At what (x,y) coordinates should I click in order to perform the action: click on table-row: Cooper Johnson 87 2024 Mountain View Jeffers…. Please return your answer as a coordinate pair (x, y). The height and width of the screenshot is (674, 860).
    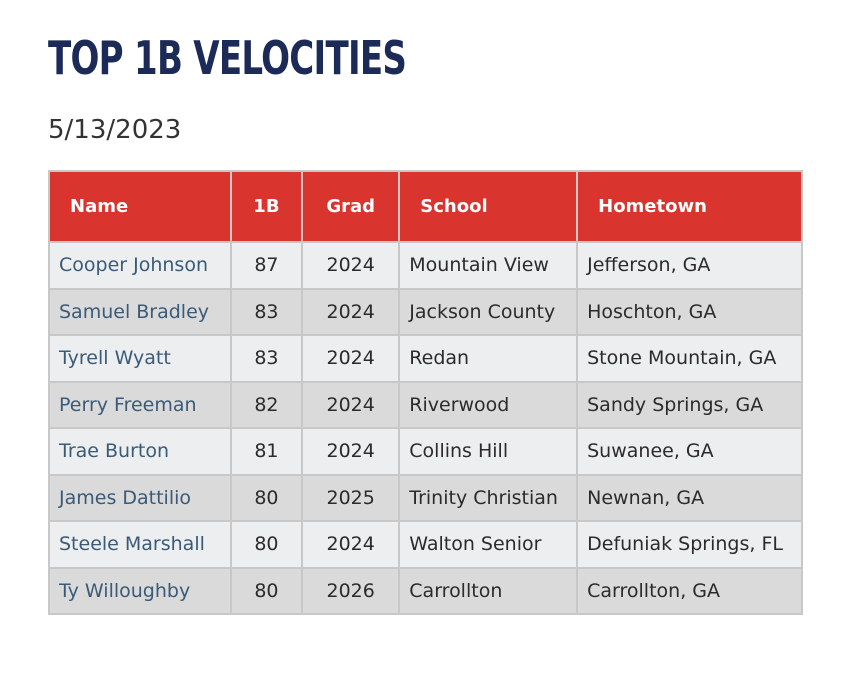
    Looking at the image, I should click on (425, 265).